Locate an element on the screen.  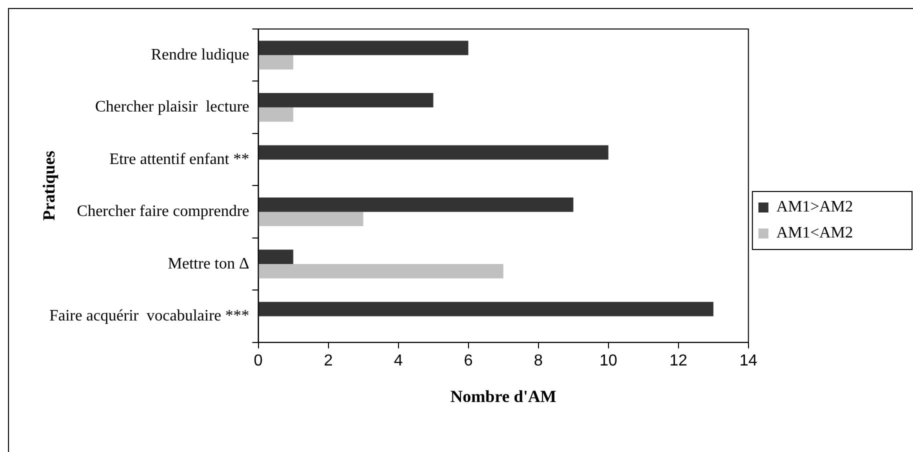
y-tick-label: Etre attentif enfant ** is located at coordinates (179, 159).